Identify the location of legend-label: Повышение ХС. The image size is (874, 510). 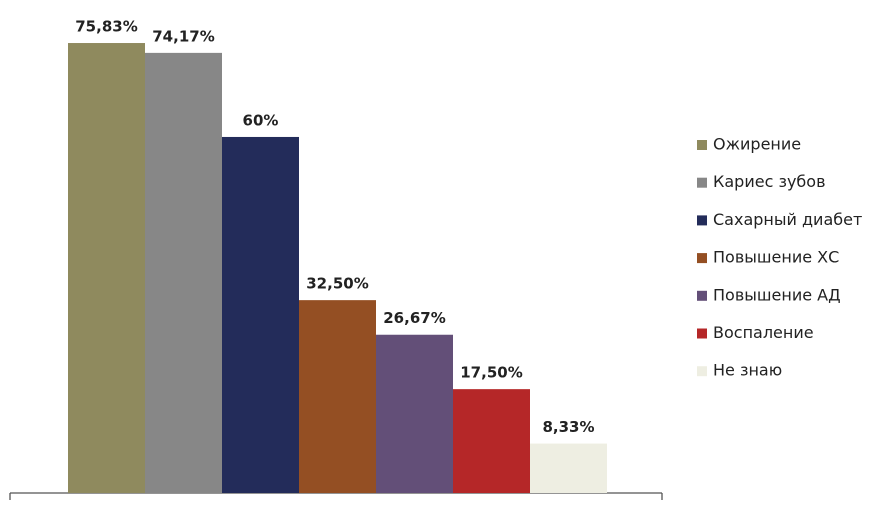
(776, 257).